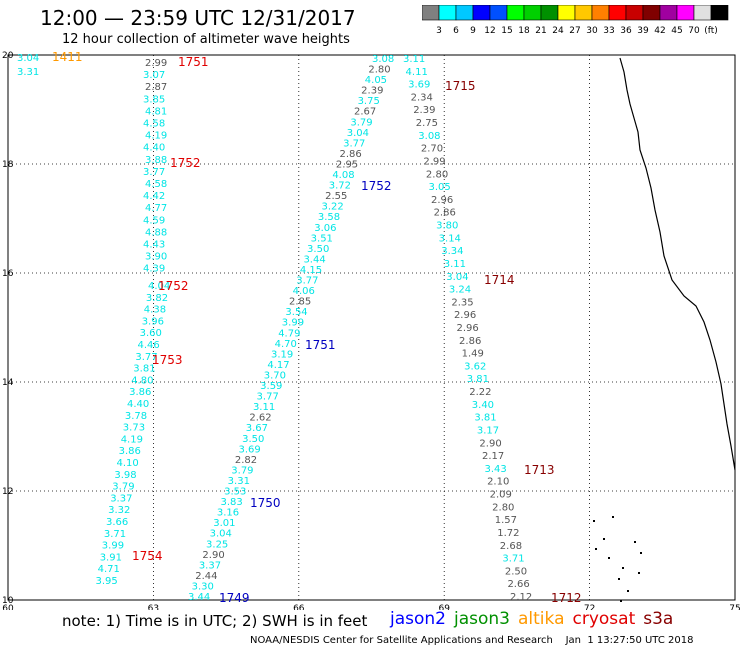 Image resolution: width=740 pixels, height=650 pixels. What do you see at coordinates (260, 418) in the screenshot?
I see `swh-value: 2.62` at bounding box center [260, 418].